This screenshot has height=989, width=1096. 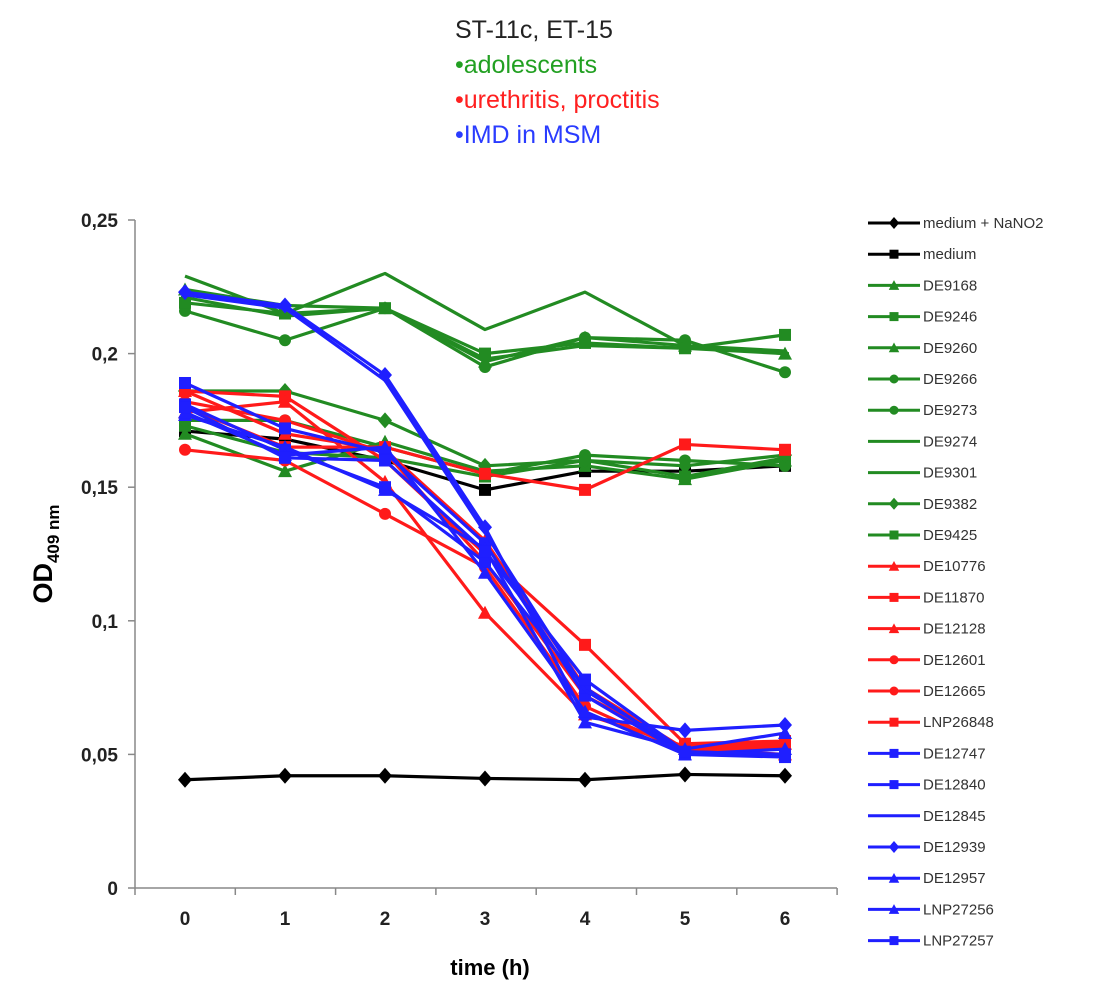 I want to click on y-ticks: 0 0,05 0,1 0,15 0,2 0,25, so click(x=108, y=555).